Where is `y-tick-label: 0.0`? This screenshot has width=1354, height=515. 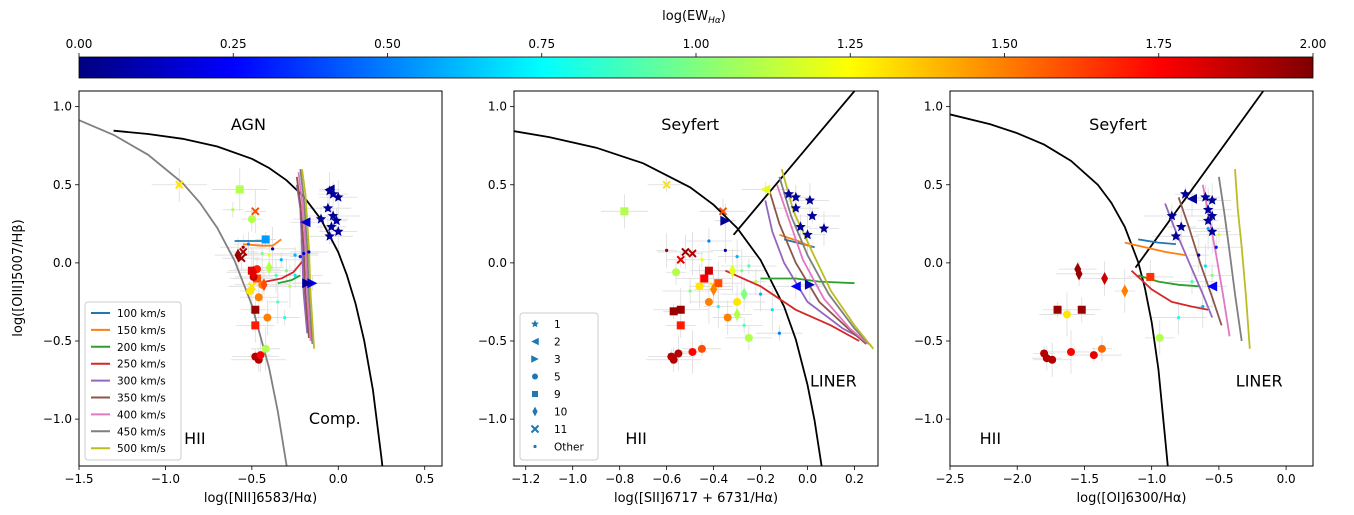
y-tick-label: 0.0 is located at coordinates (933, 263).